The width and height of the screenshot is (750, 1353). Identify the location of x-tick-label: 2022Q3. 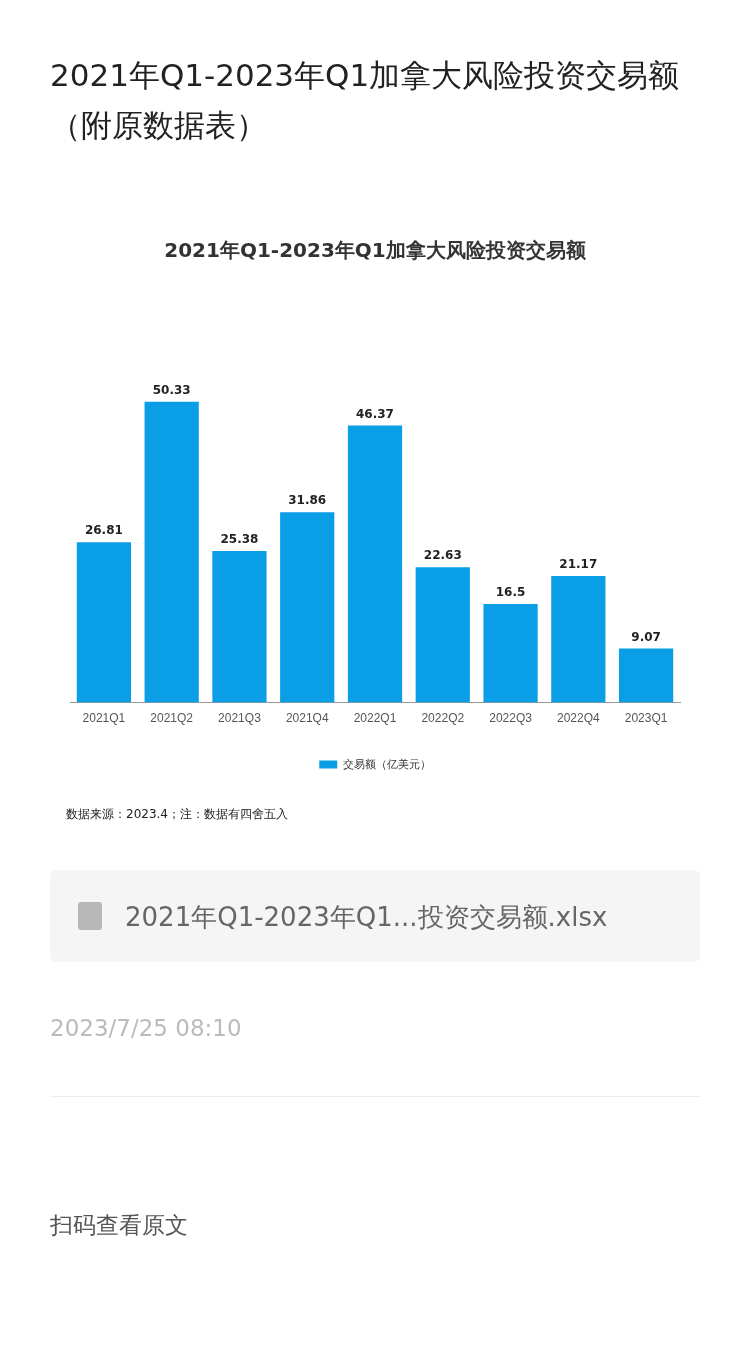
(511, 718).